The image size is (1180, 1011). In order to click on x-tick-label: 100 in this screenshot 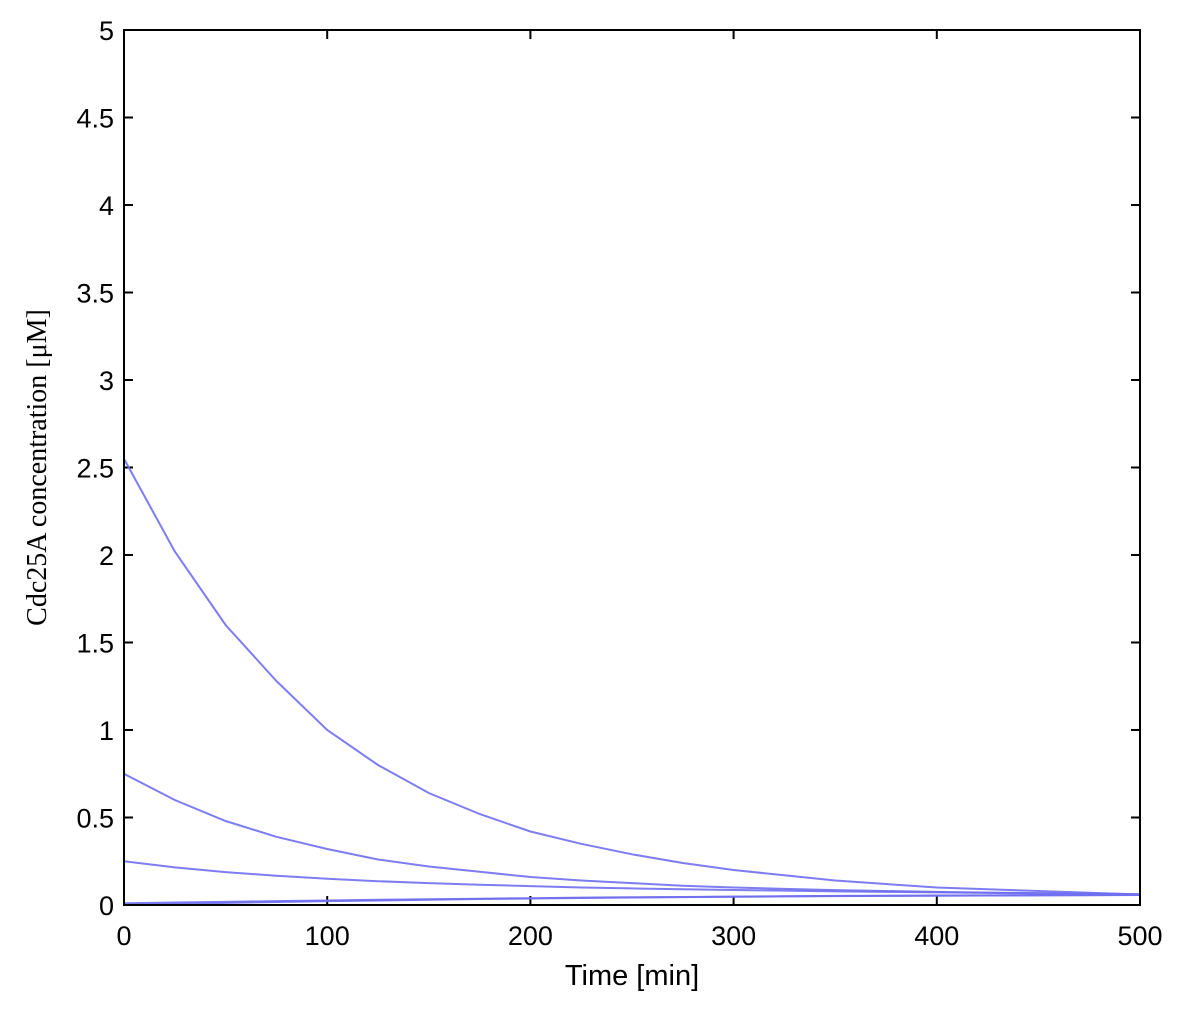, I will do `click(327, 936)`.